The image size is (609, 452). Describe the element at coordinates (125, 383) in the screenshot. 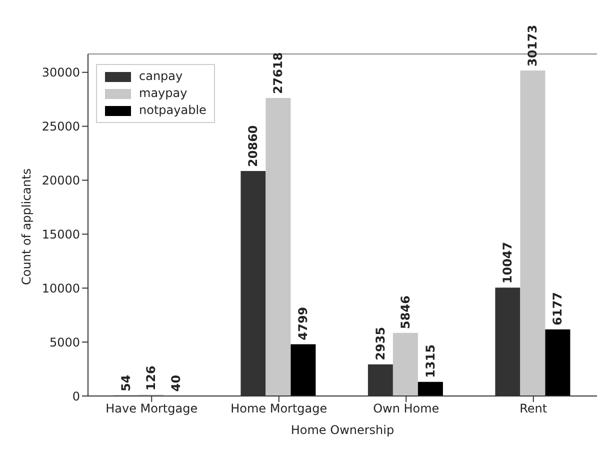

I see `data-label: 54` at that location.